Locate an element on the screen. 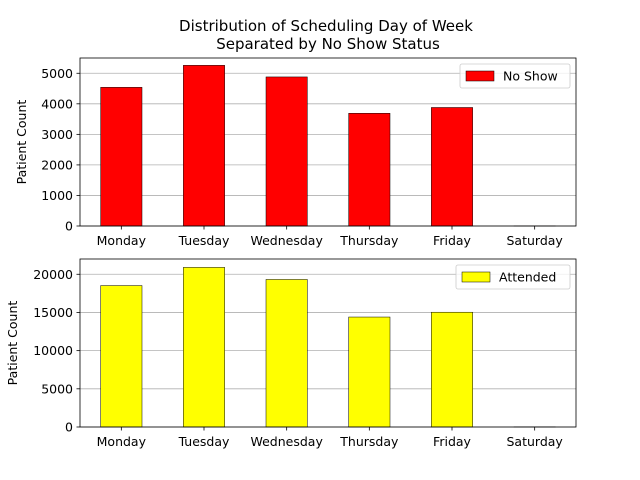 Image resolution: width=640 pixels, height=480 pixels. attended-xtick-label-thursday: Thursday is located at coordinates (369, 441).